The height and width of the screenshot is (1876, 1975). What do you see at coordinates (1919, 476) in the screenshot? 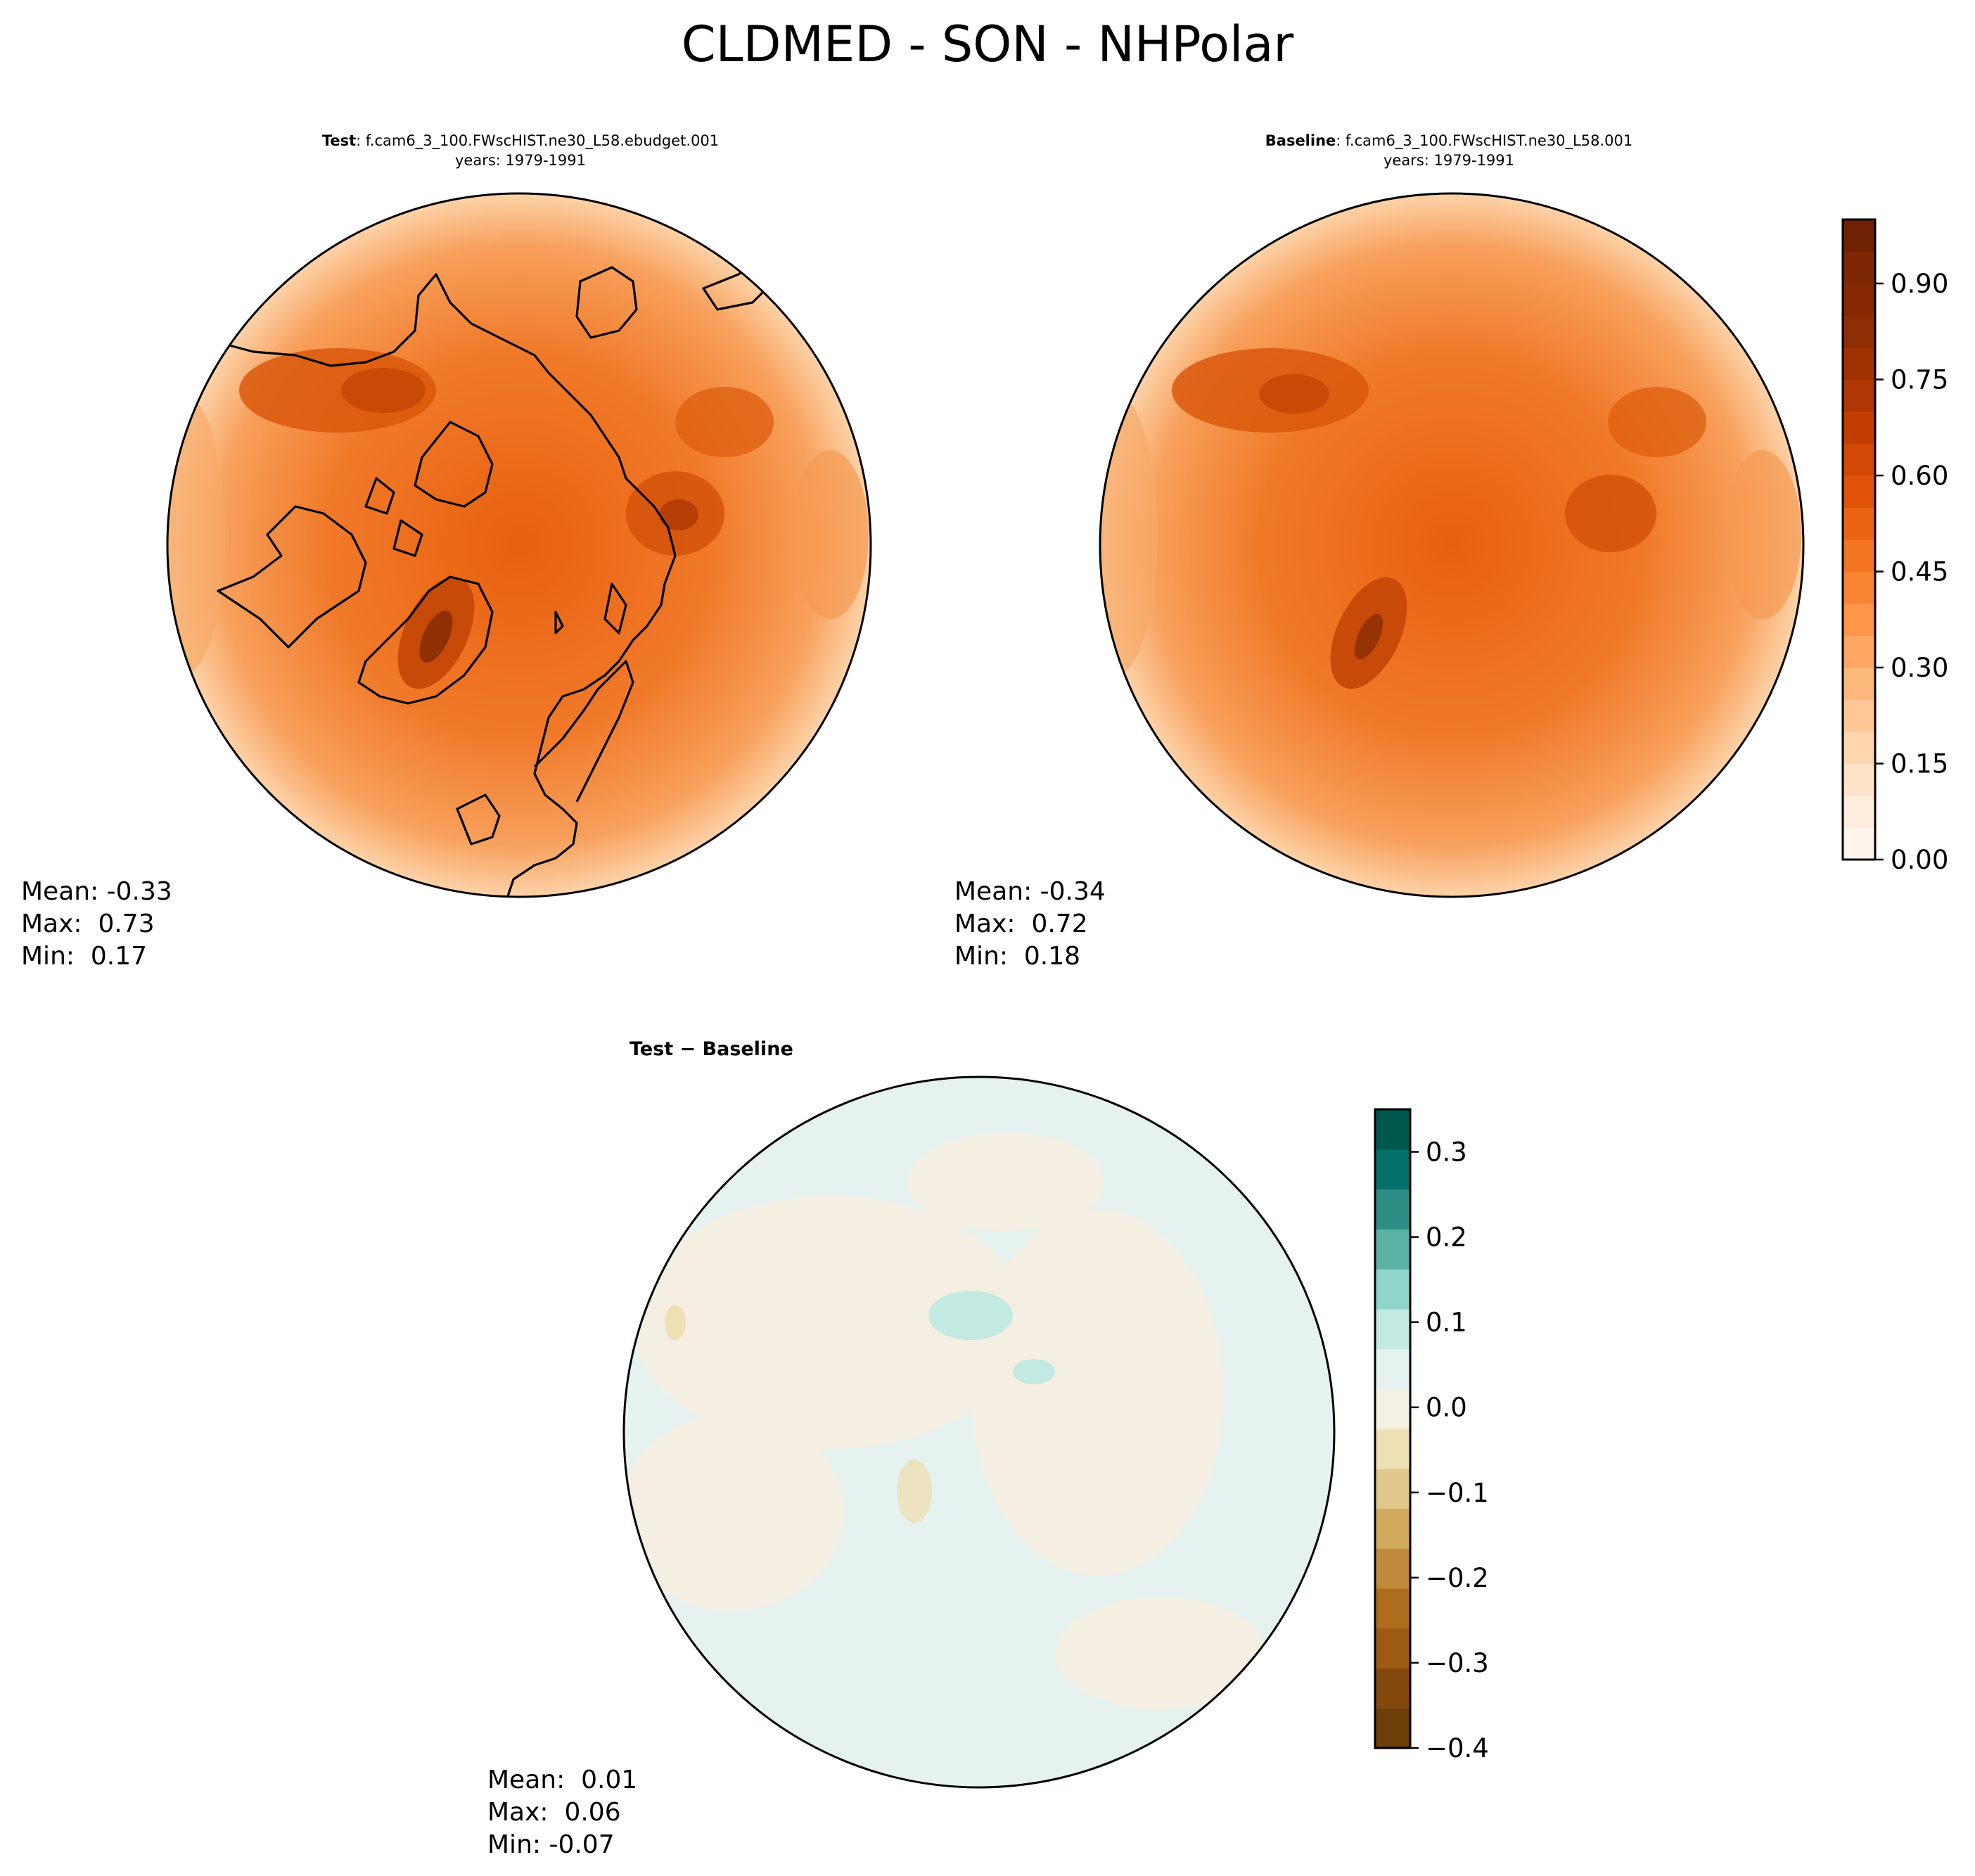
I see `fields-colorbar-tick-label: 0.60` at bounding box center [1919, 476].